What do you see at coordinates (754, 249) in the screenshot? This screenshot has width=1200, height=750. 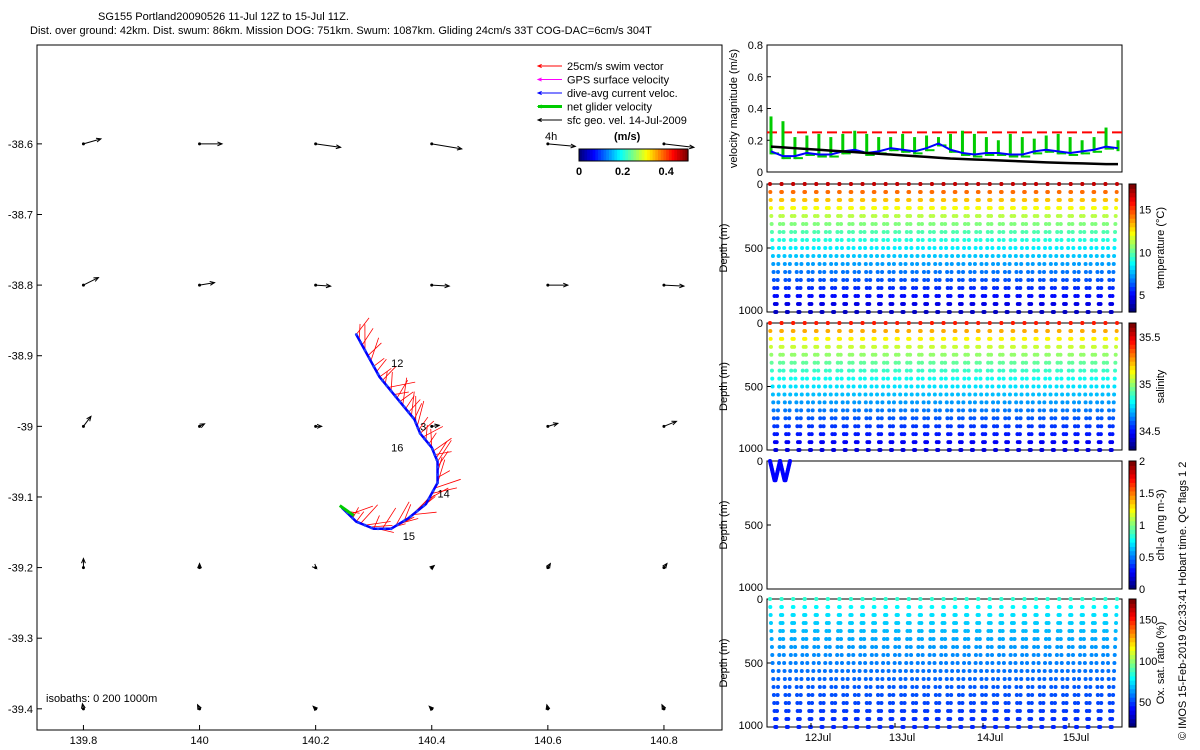 I see `profile-y-tick-label: 500` at bounding box center [754, 249].